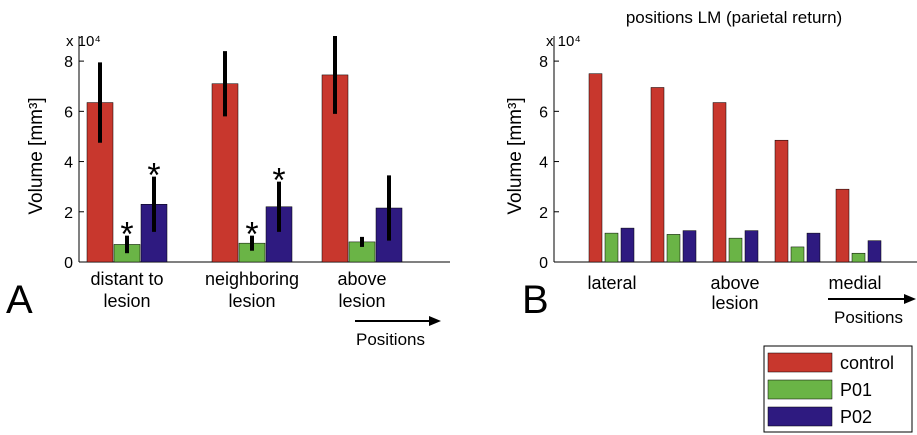  I want to click on panel-a-multiplier: x 10⁴, so click(83, 41).